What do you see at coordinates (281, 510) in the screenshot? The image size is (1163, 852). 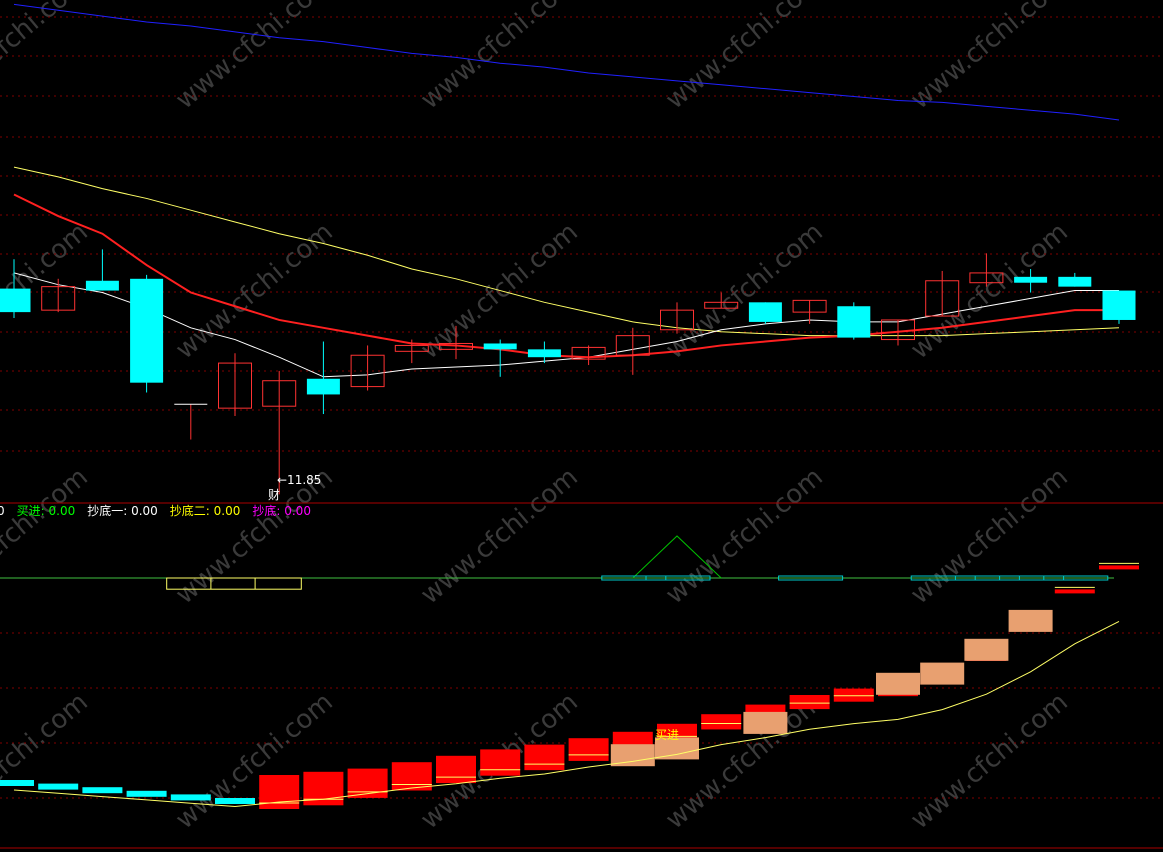 I see `legend-item: 抄底: 0.00` at bounding box center [281, 510].